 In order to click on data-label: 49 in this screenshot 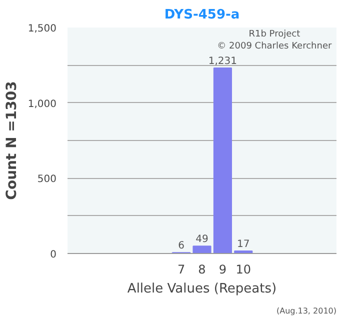, I will do `click(202, 240)`.